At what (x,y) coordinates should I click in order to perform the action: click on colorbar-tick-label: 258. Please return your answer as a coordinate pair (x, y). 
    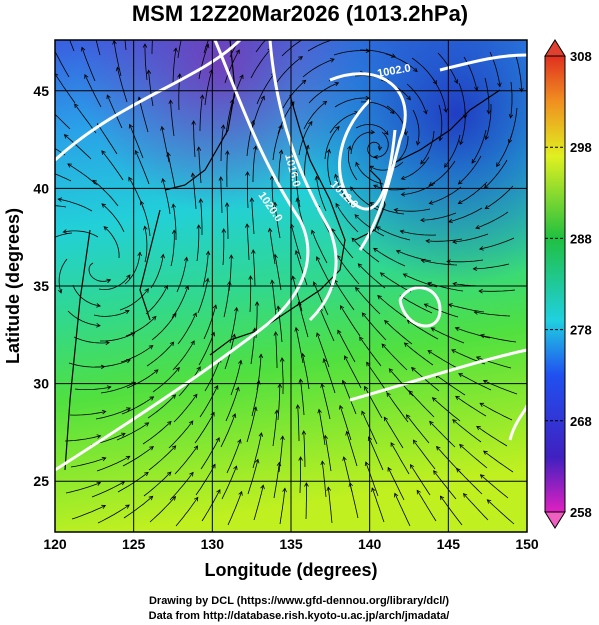
    Looking at the image, I should click on (581, 512).